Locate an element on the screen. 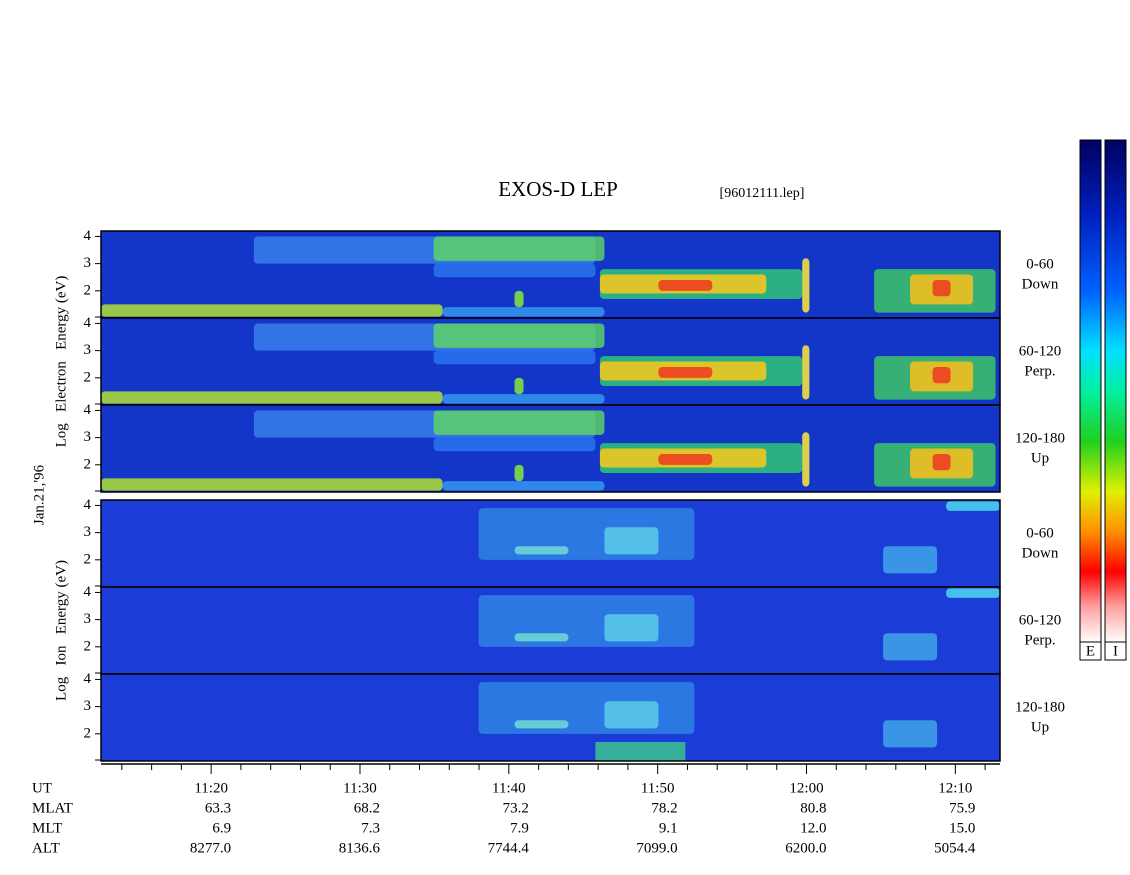 The height and width of the screenshot is (875, 1130). ephemeris-value: 7744.4 is located at coordinates (509, 848).